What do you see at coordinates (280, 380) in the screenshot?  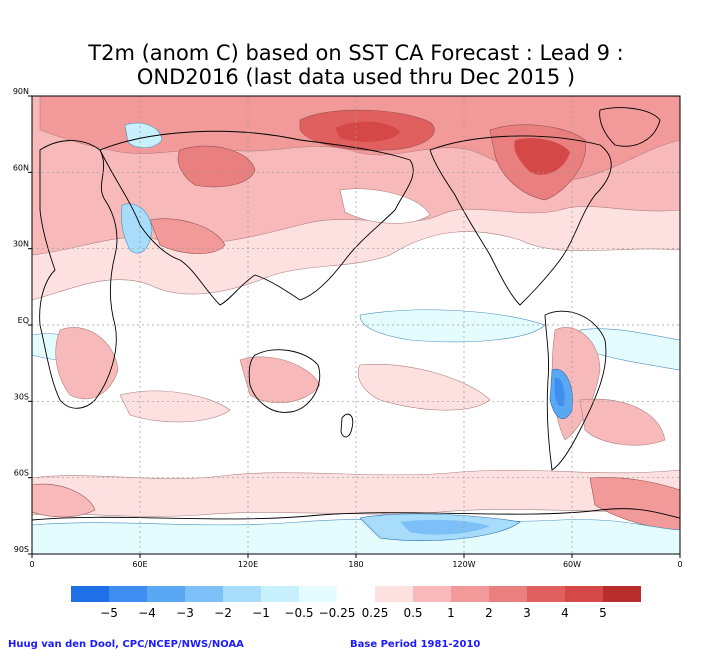 I see `warm-patch-australia` at bounding box center [280, 380].